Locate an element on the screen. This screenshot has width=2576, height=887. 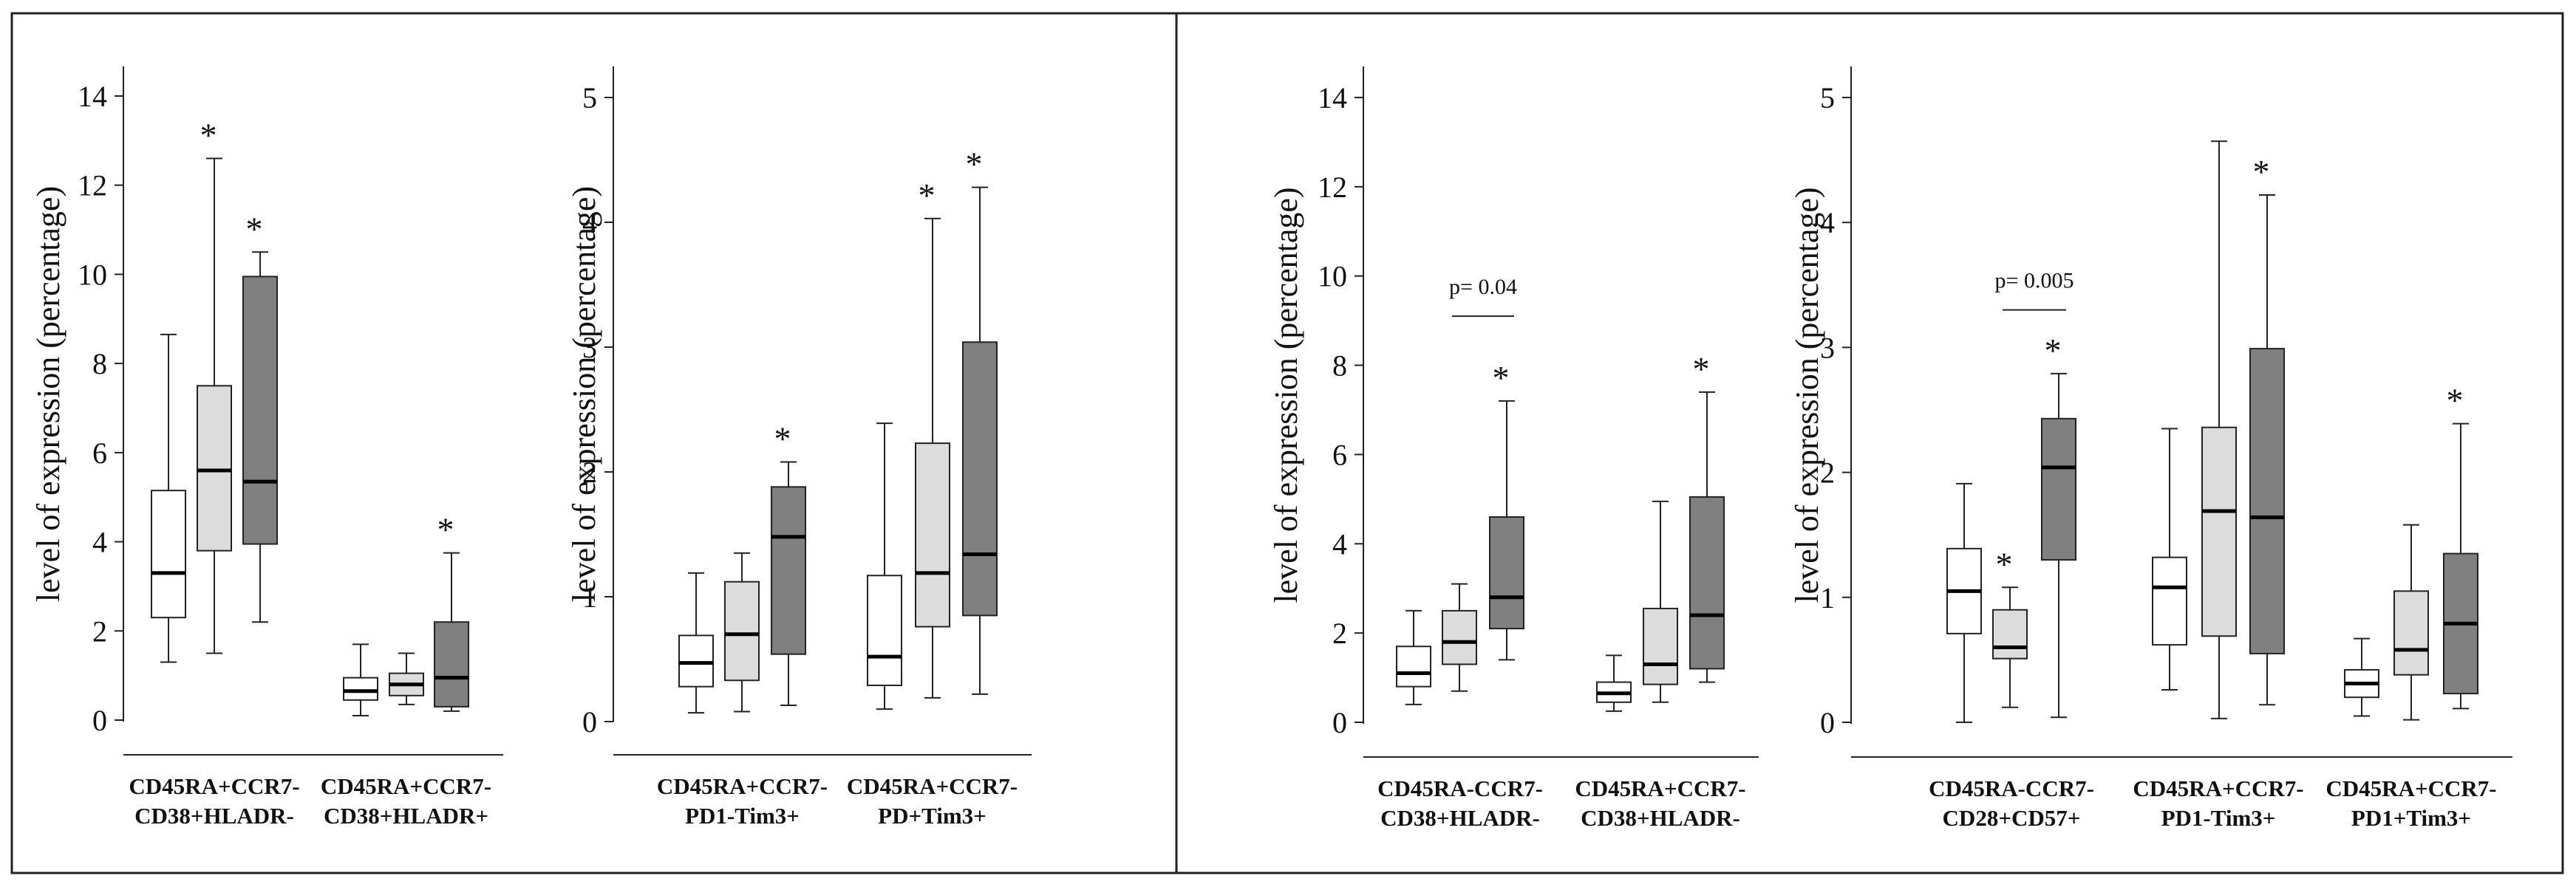
category-label-line2: CD28+CD57+ is located at coordinates (2012, 818).